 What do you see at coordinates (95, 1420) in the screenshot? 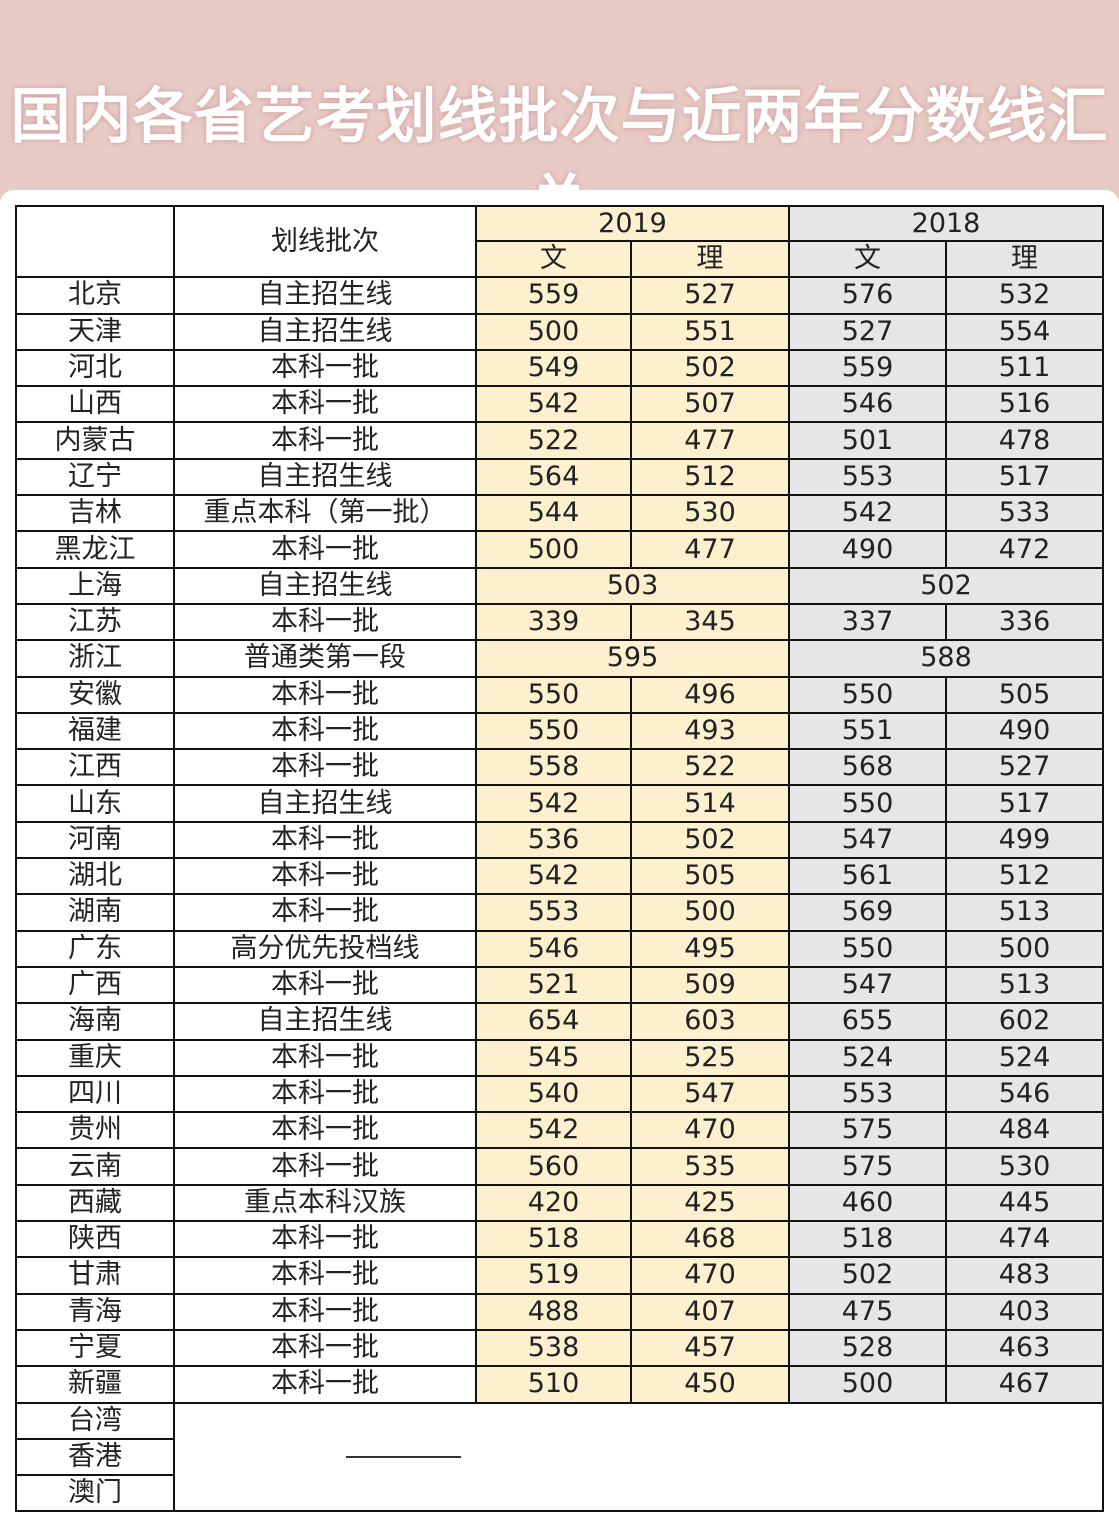
I see `cell-province: 台湾` at bounding box center [95, 1420].